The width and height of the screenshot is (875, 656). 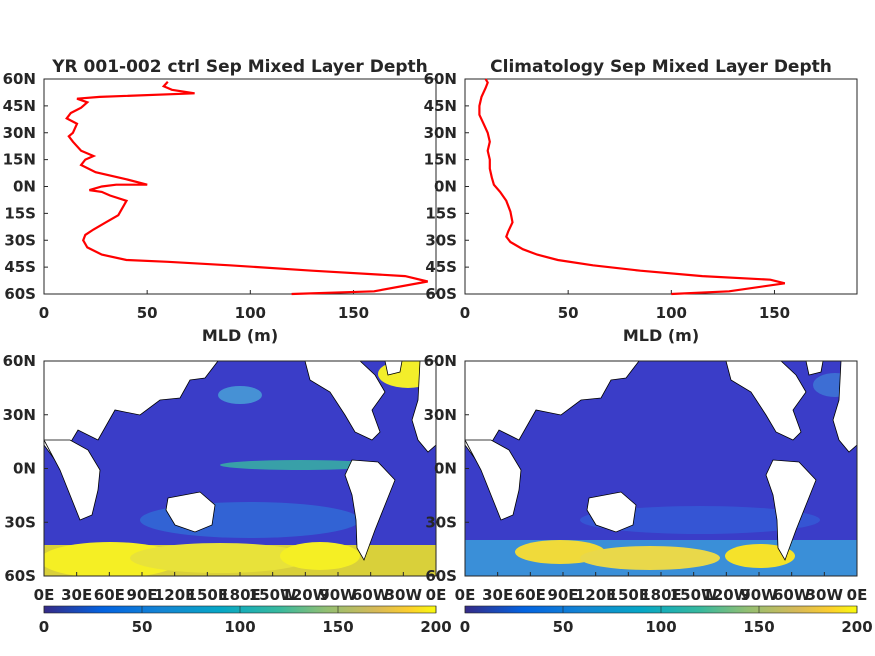 What do you see at coordinates (611, 512) in the screenshot?
I see `australia-land` at bounding box center [611, 512].